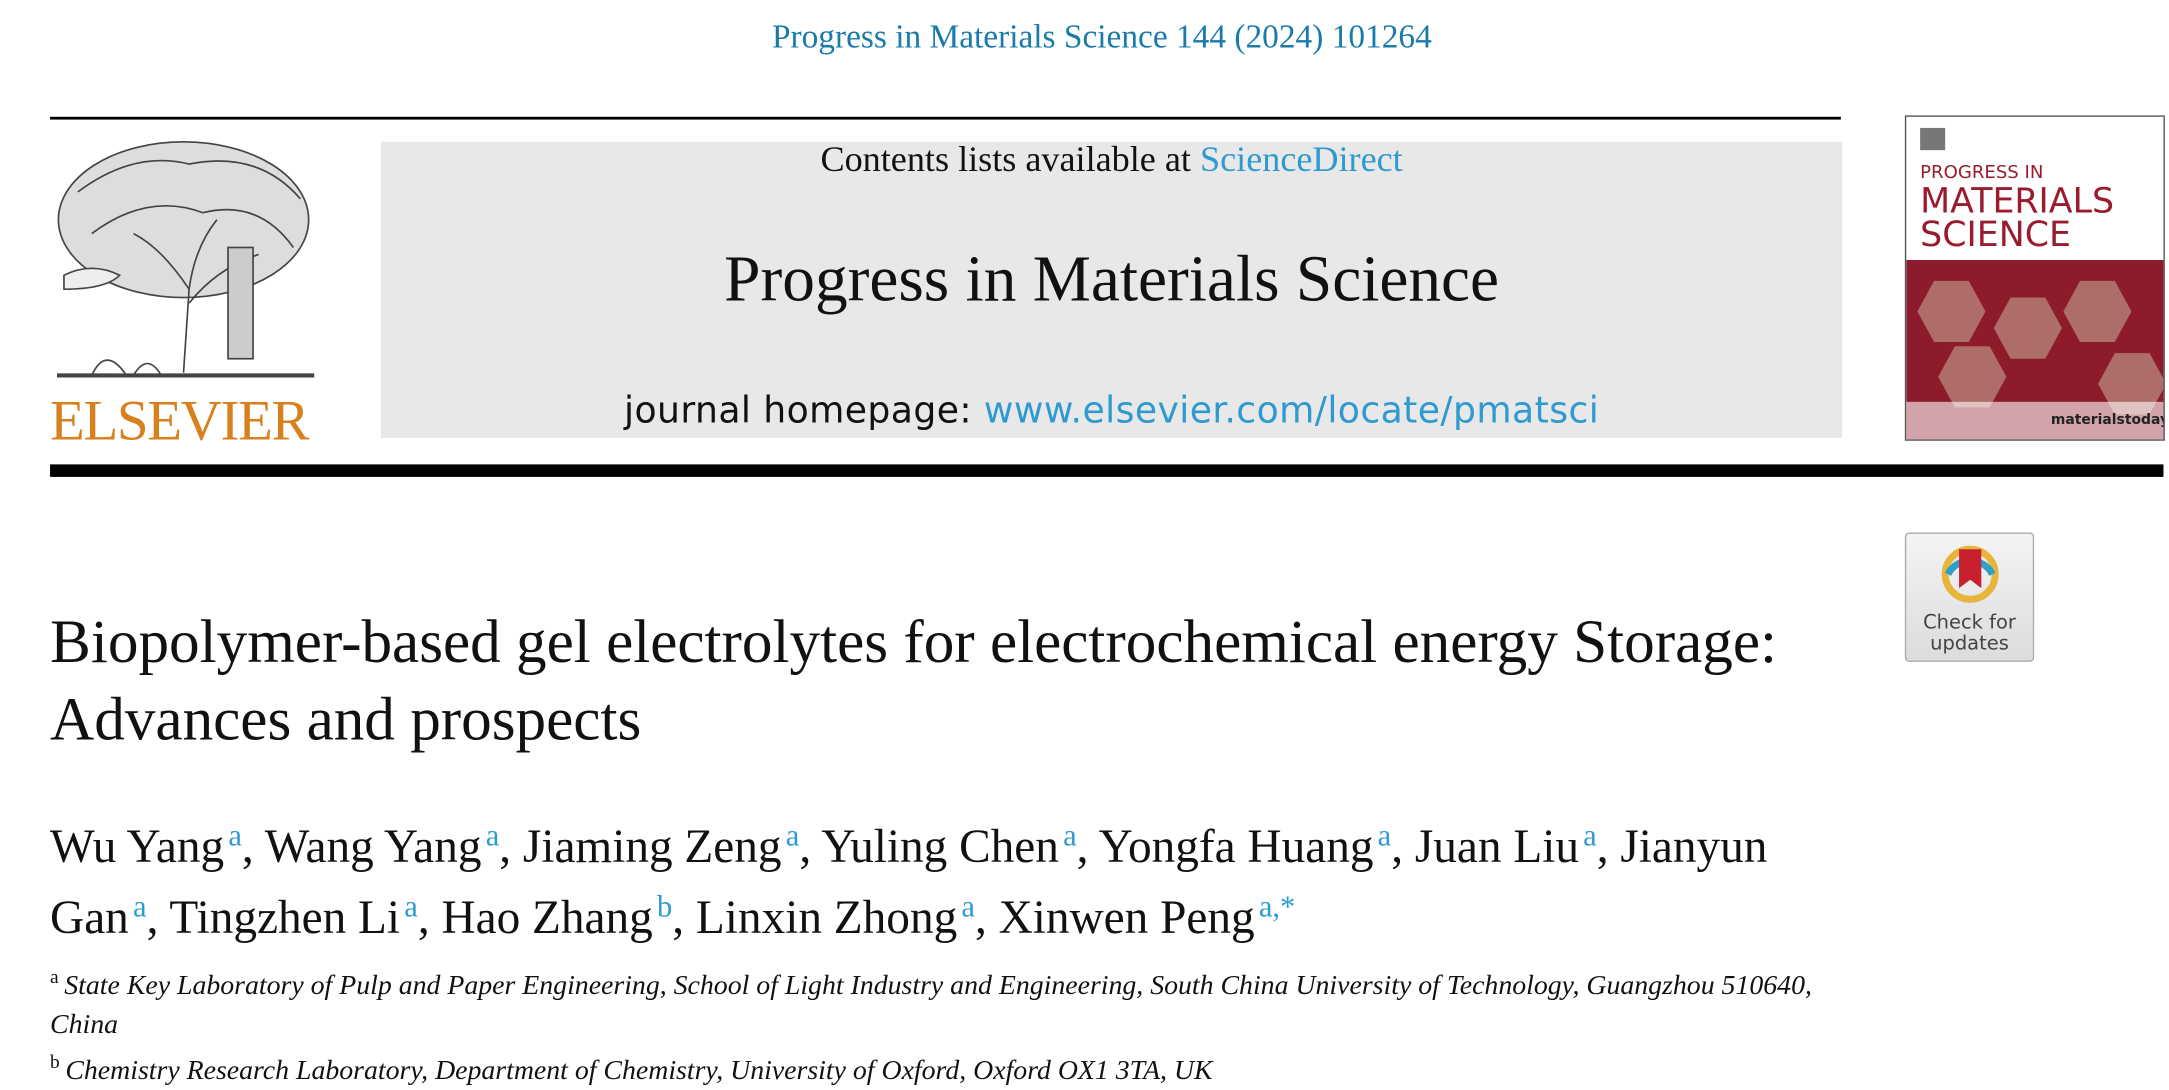 The height and width of the screenshot is (1090, 2169). I want to click on author: Yuling Chen a, so click(959, 846).